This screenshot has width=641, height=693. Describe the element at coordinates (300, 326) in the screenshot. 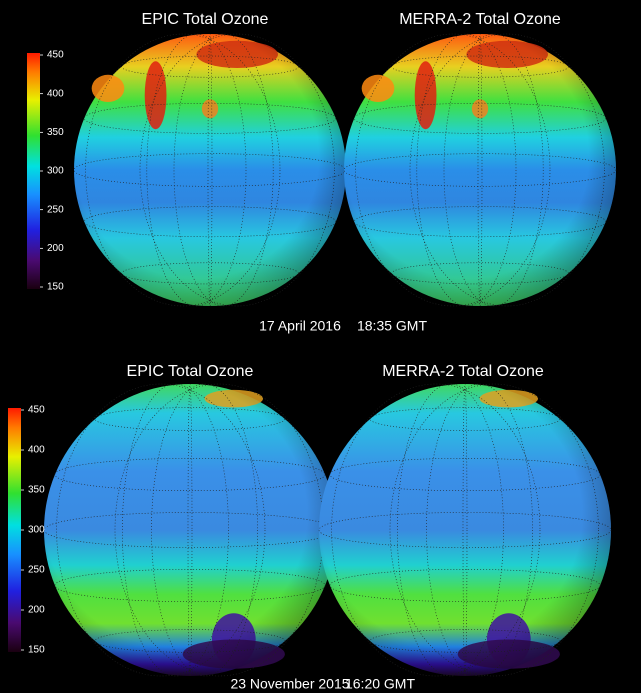

I see `date-label: 17 April 2016` at that location.